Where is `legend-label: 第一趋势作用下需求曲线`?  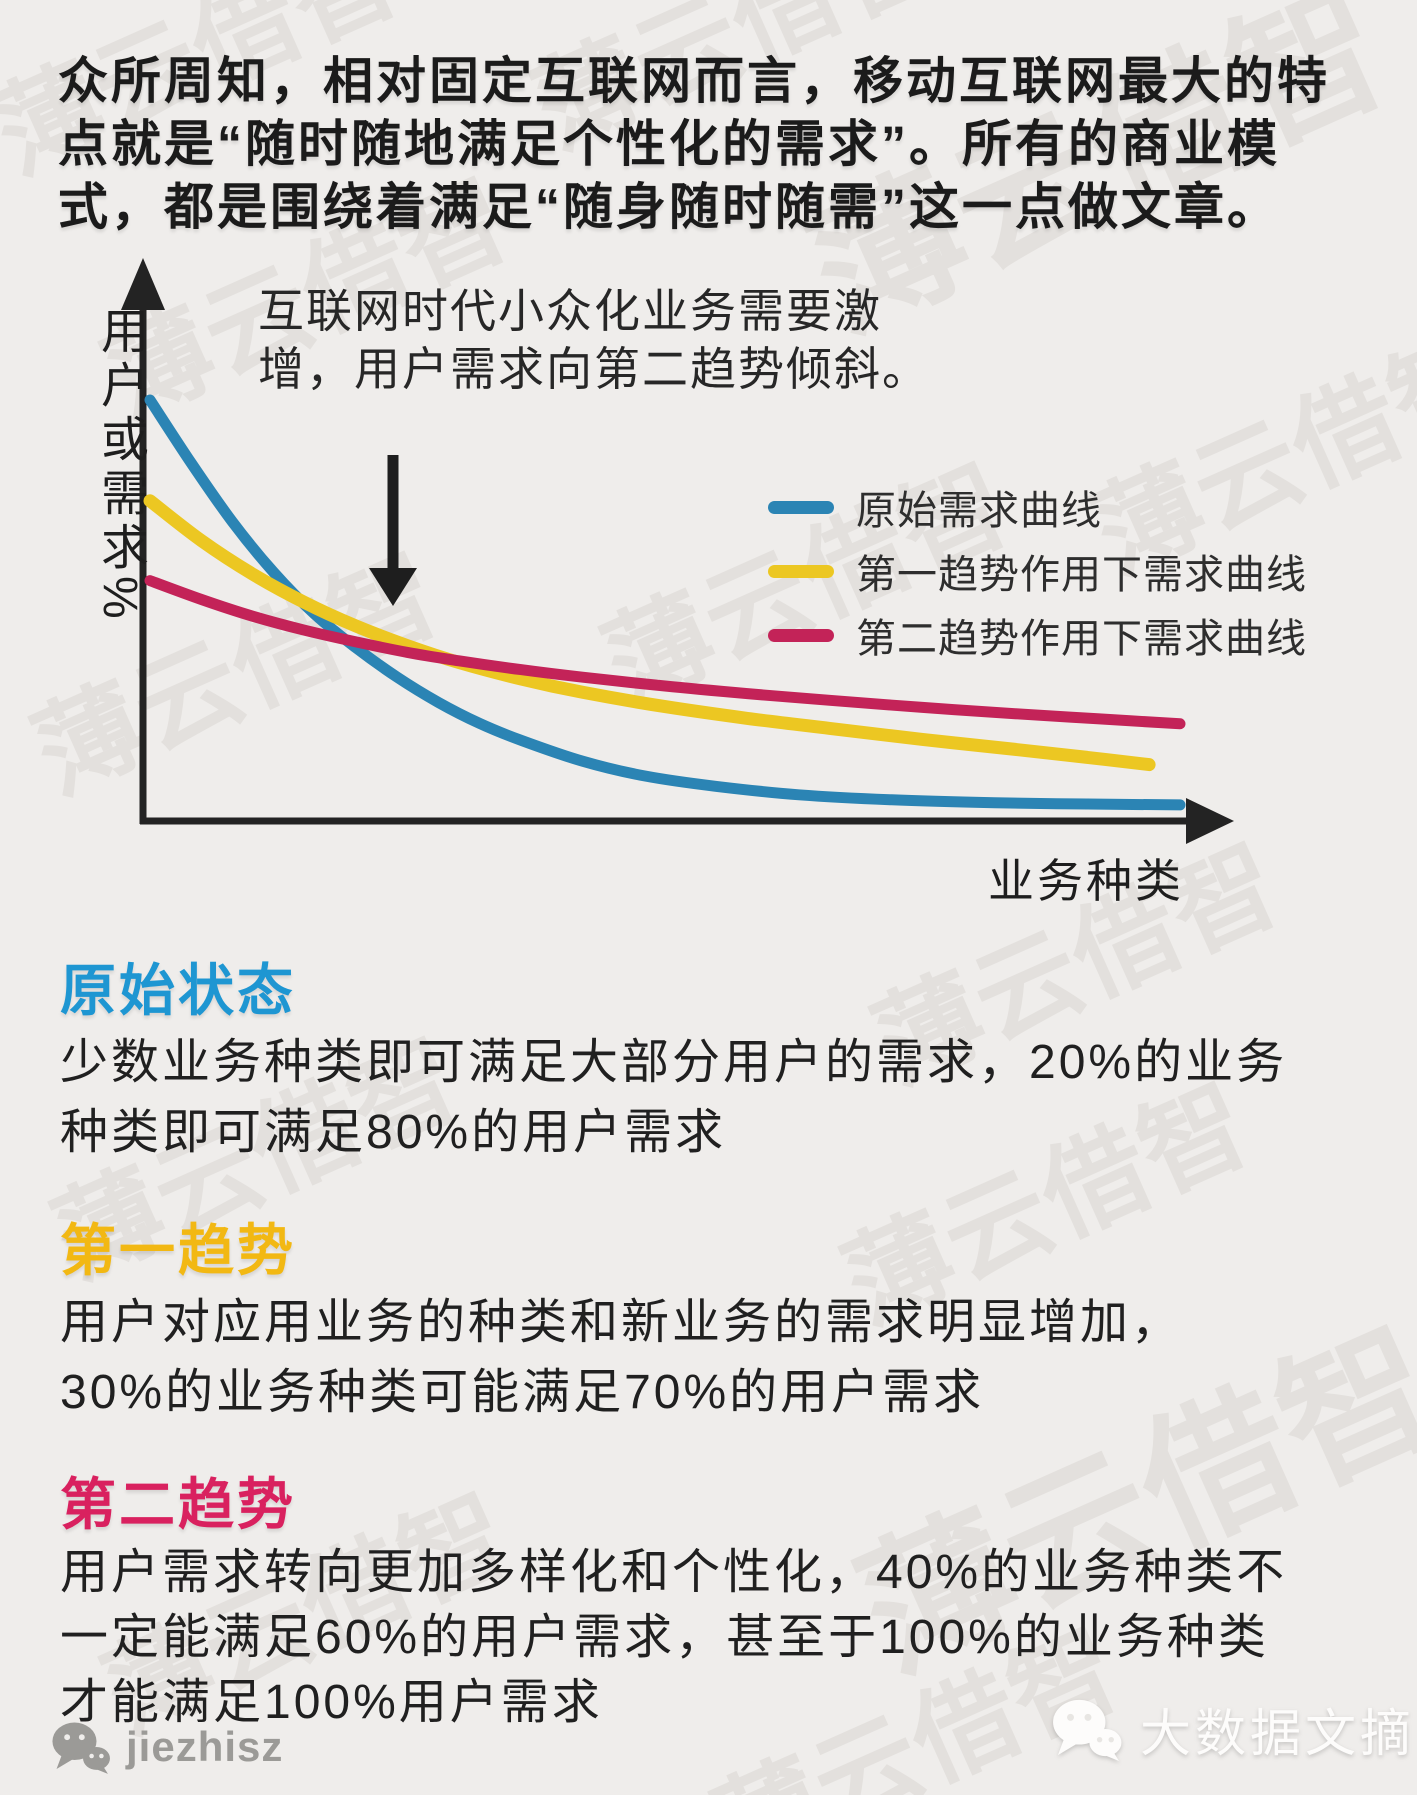
legend-label: 第一趋势作用下需求曲线 is located at coordinates (1081, 575).